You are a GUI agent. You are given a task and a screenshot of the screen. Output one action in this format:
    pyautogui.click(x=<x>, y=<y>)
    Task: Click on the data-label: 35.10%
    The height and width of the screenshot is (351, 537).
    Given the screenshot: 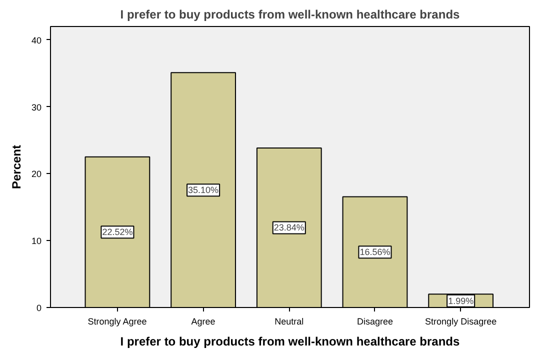 What is the action you would take?
    pyautogui.click(x=203, y=190)
    